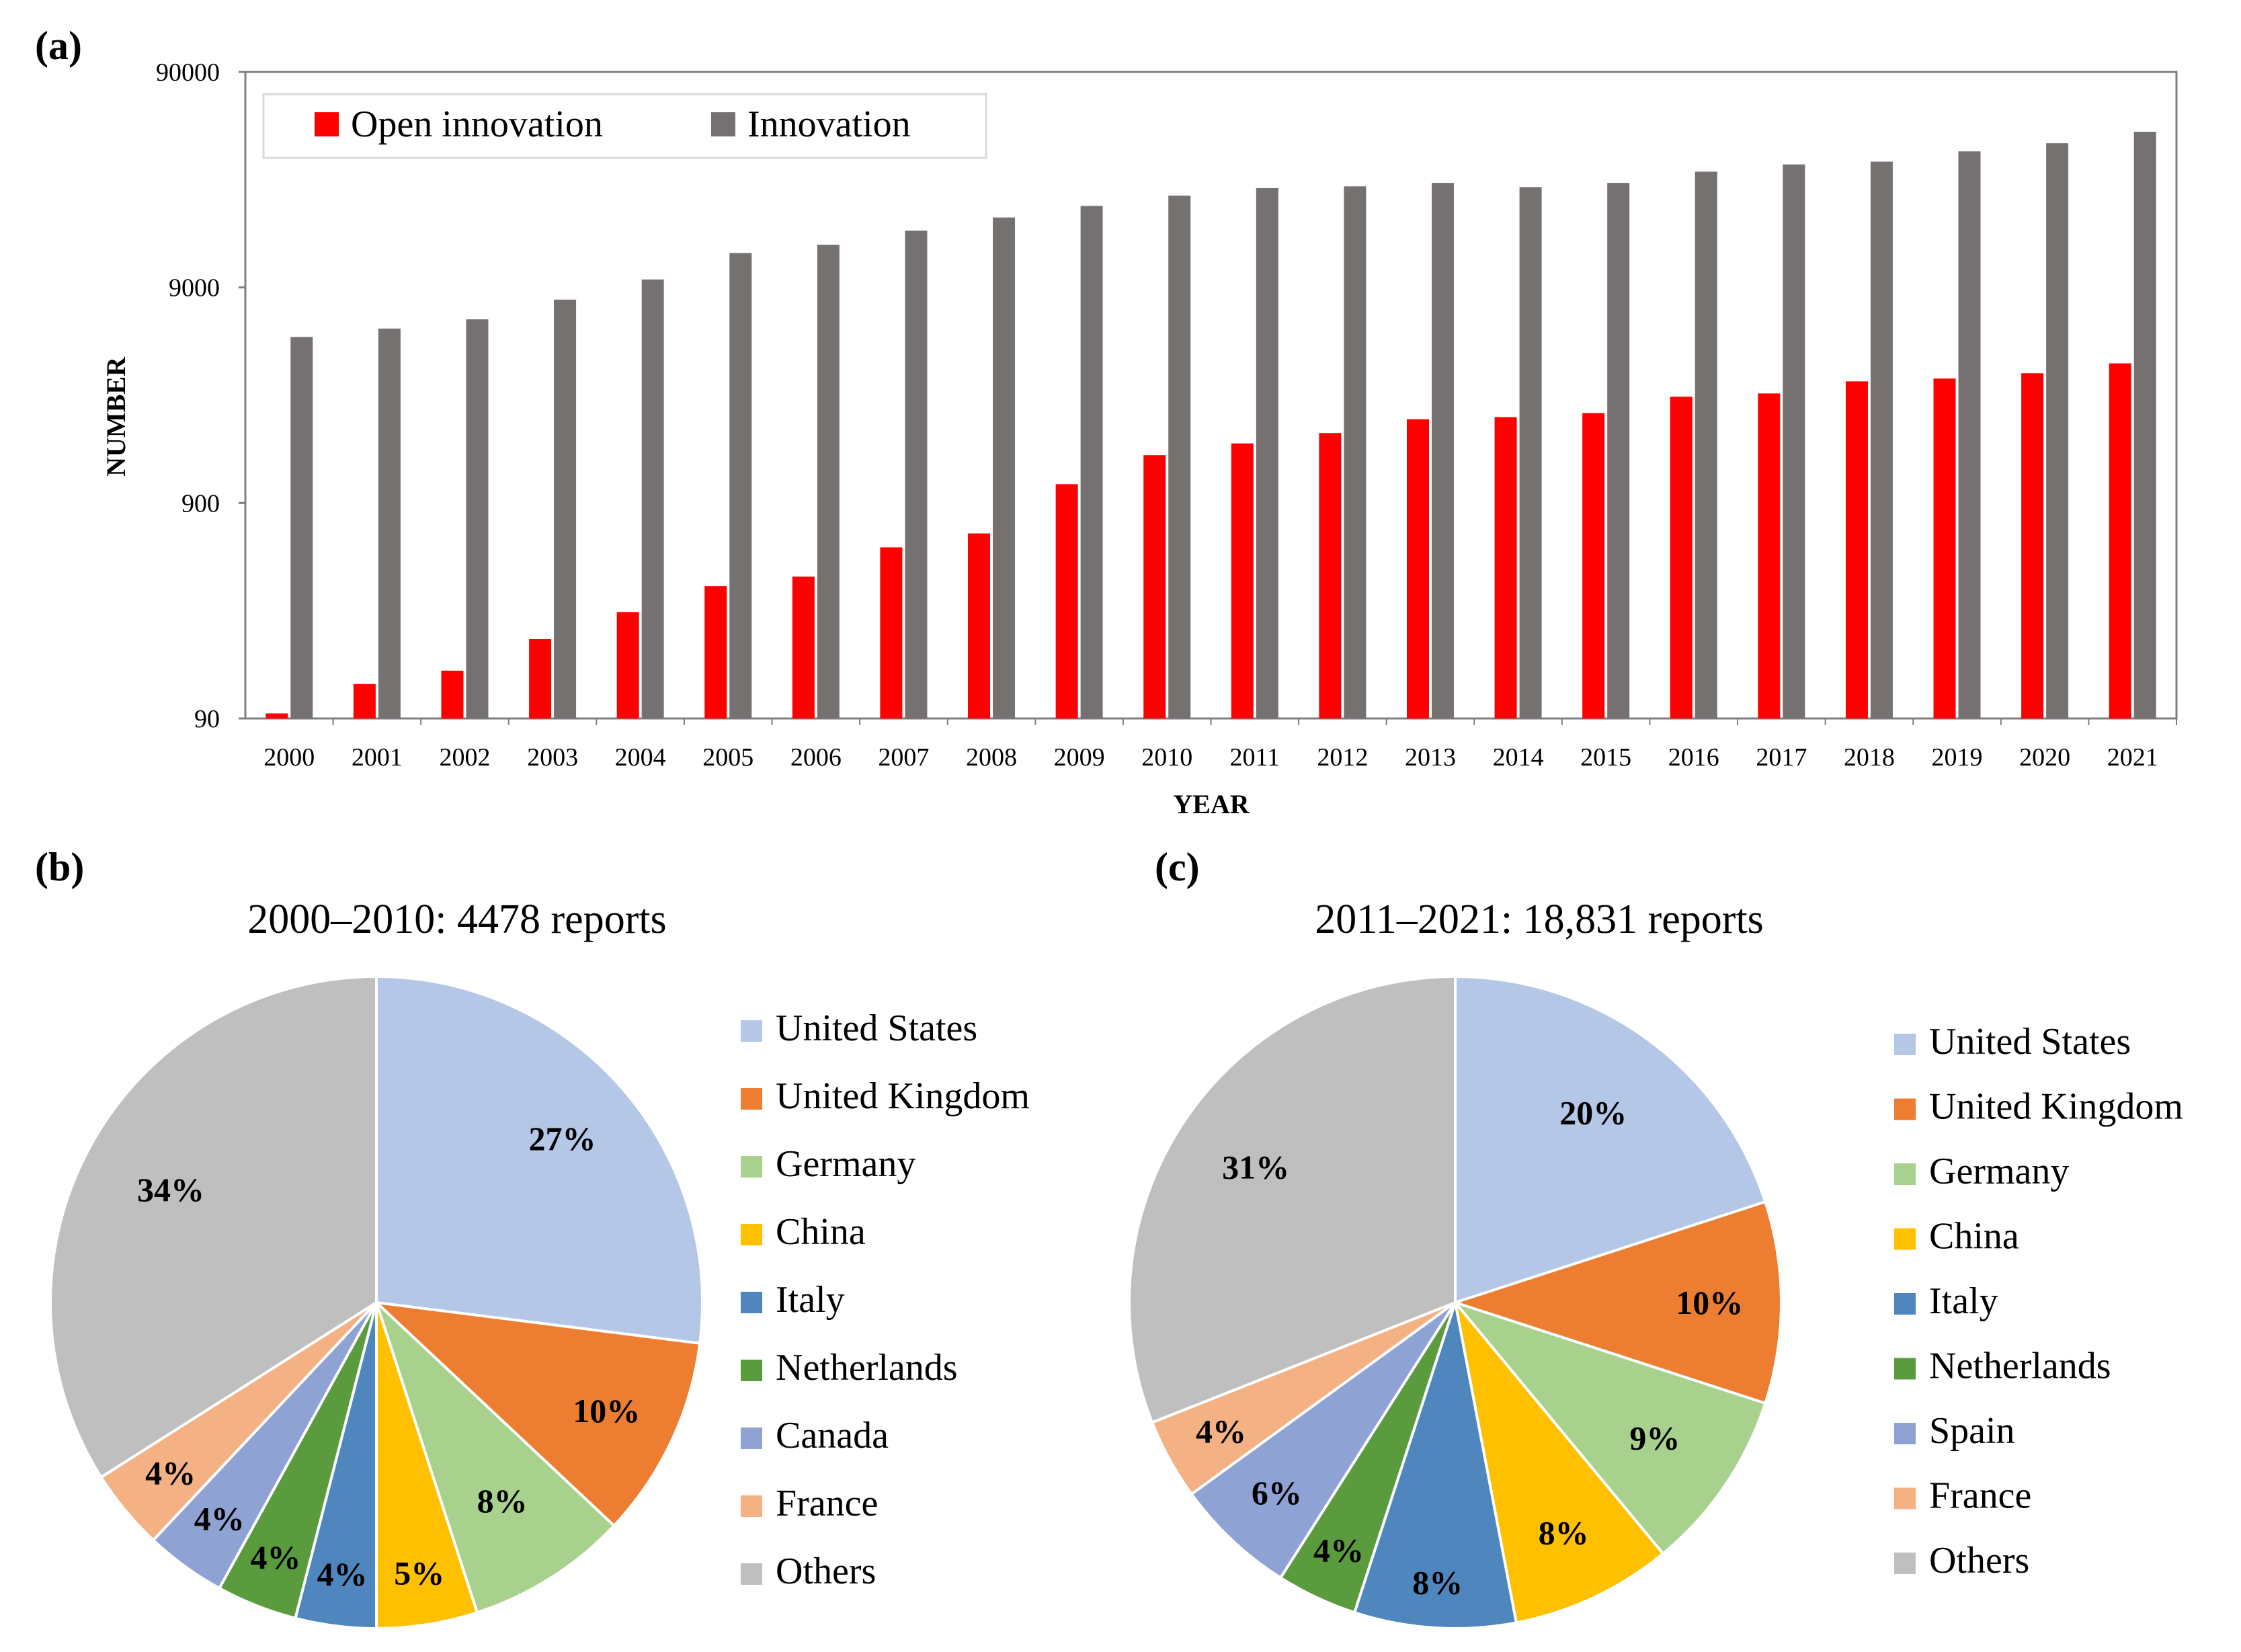  Describe the element at coordinates (1905, 1109) in the screenshot. I see `legend-swatch-united-kingdom` at that location.